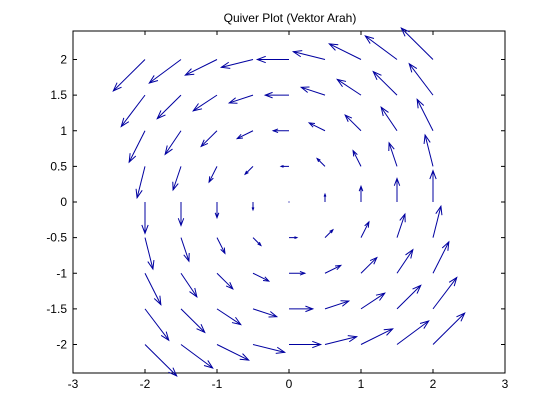  What do you see at coordinates (433, 384) in the screenshot?
I see `x-tick-label: 2` at bounding box center [433, 384].